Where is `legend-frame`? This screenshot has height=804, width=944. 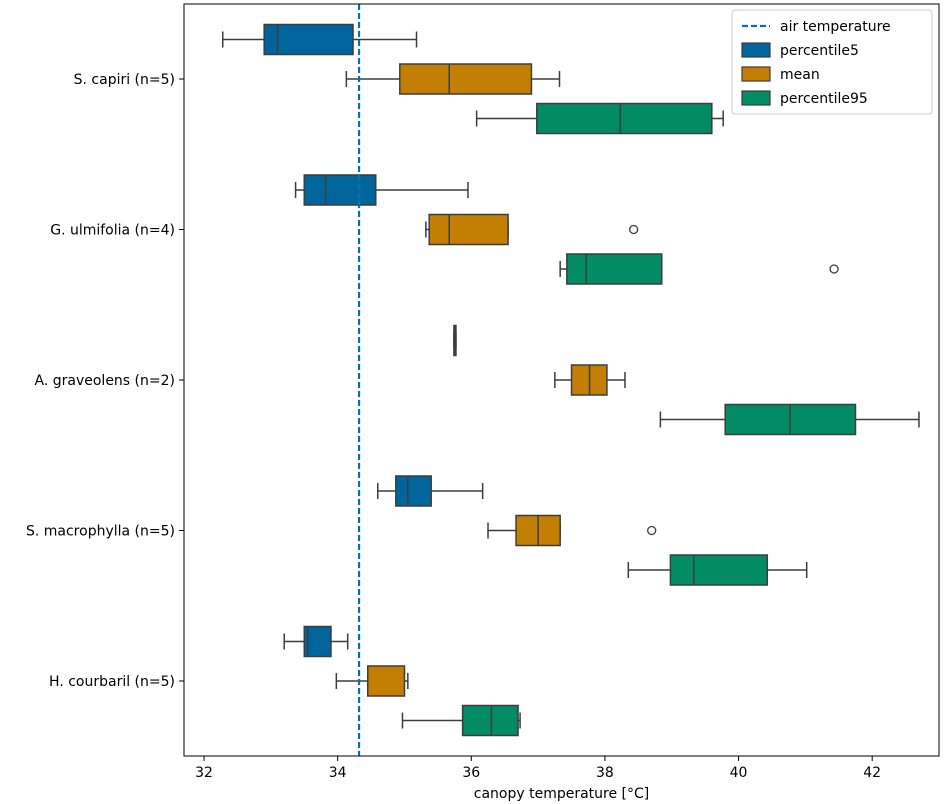
legend-frame is located at coordinates (832, 62).